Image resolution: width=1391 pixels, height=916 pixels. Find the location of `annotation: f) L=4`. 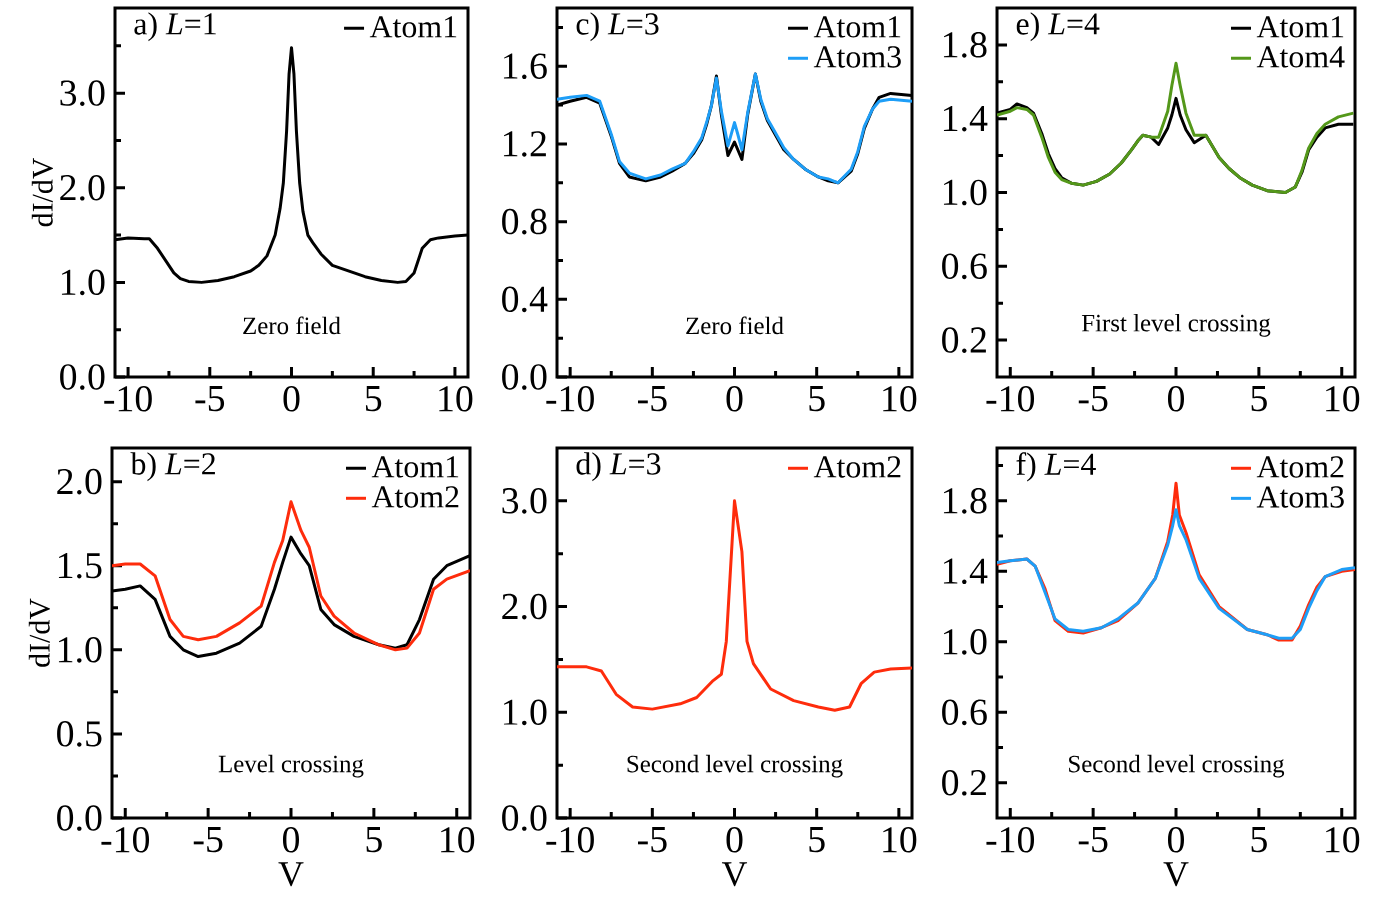

annotation: f) L=4 is located at coordinates (1056, 467).